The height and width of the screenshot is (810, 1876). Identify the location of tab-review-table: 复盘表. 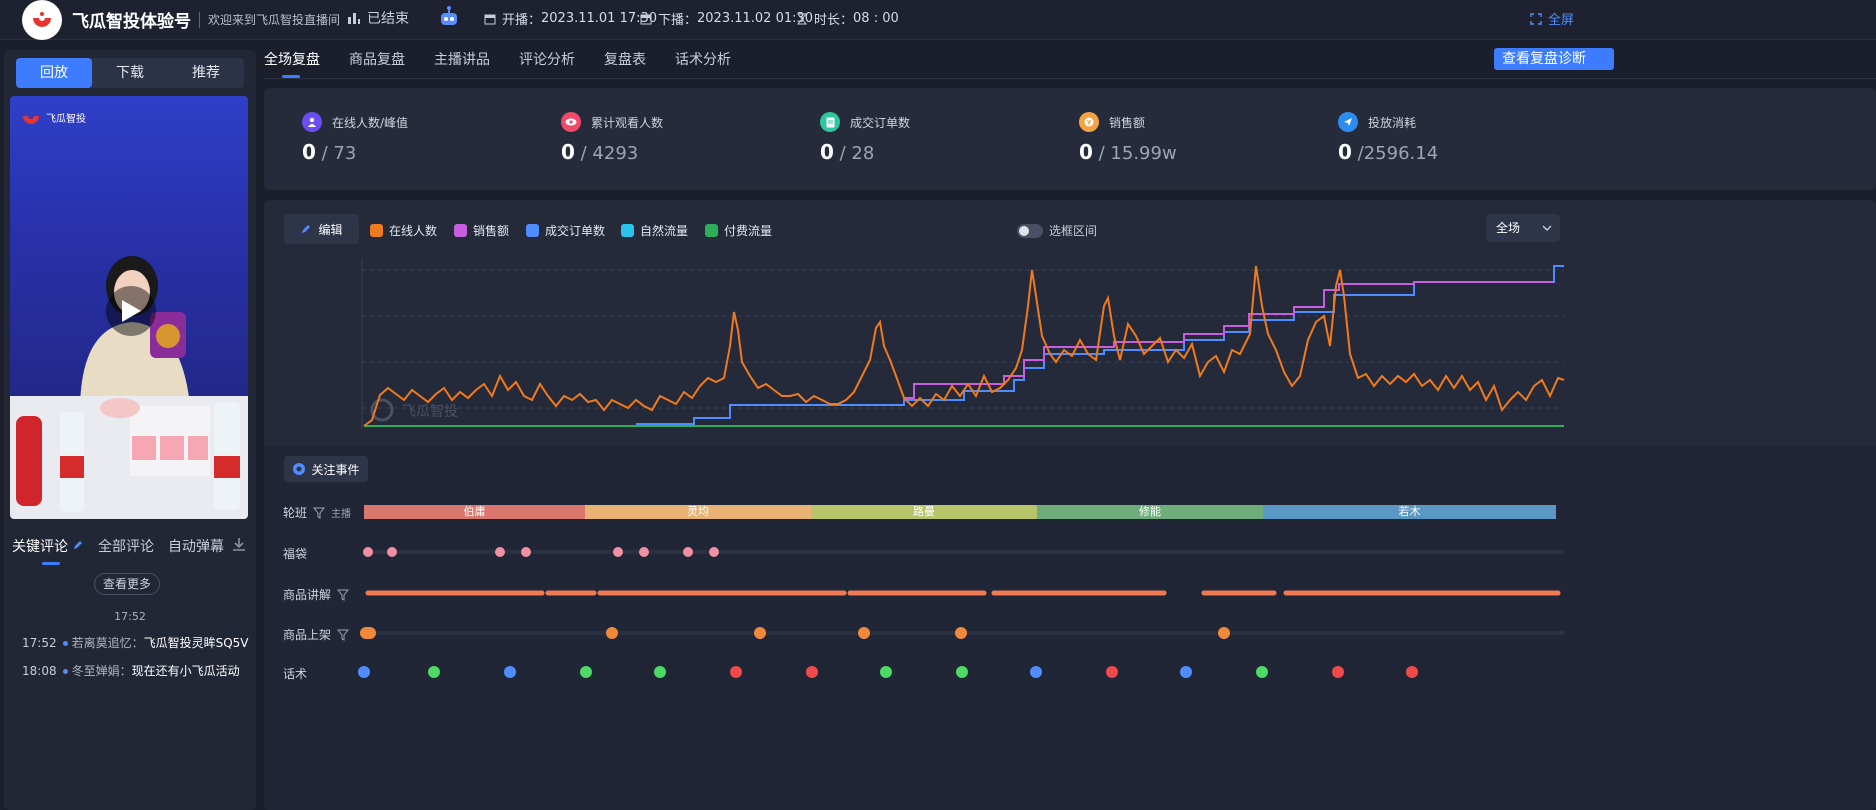
(625, 60).